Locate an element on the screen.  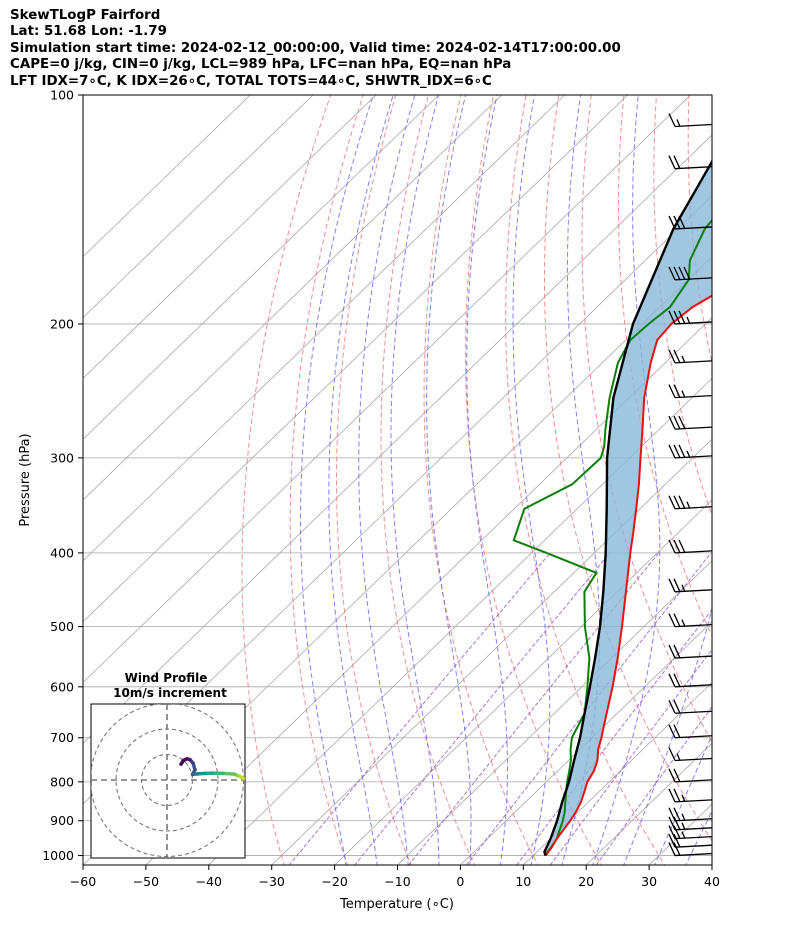
x-tick-label: 20 is located at coordinates (586, 881).